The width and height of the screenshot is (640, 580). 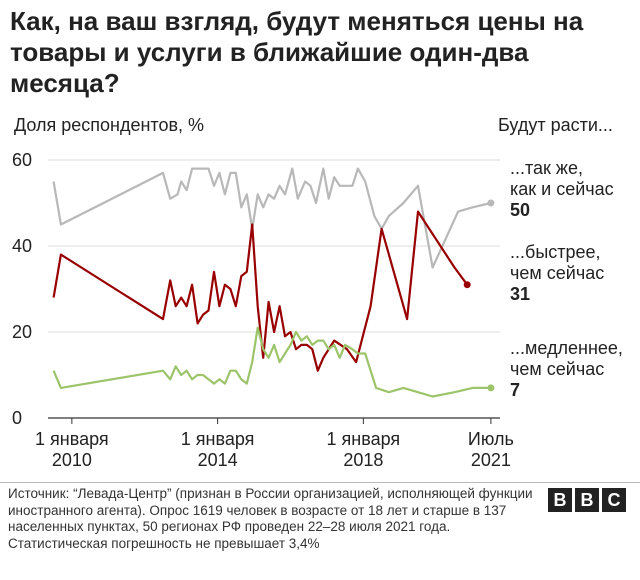 I want to click on x-tick-label-2-0: 1 января, so click(x=364, y=439).